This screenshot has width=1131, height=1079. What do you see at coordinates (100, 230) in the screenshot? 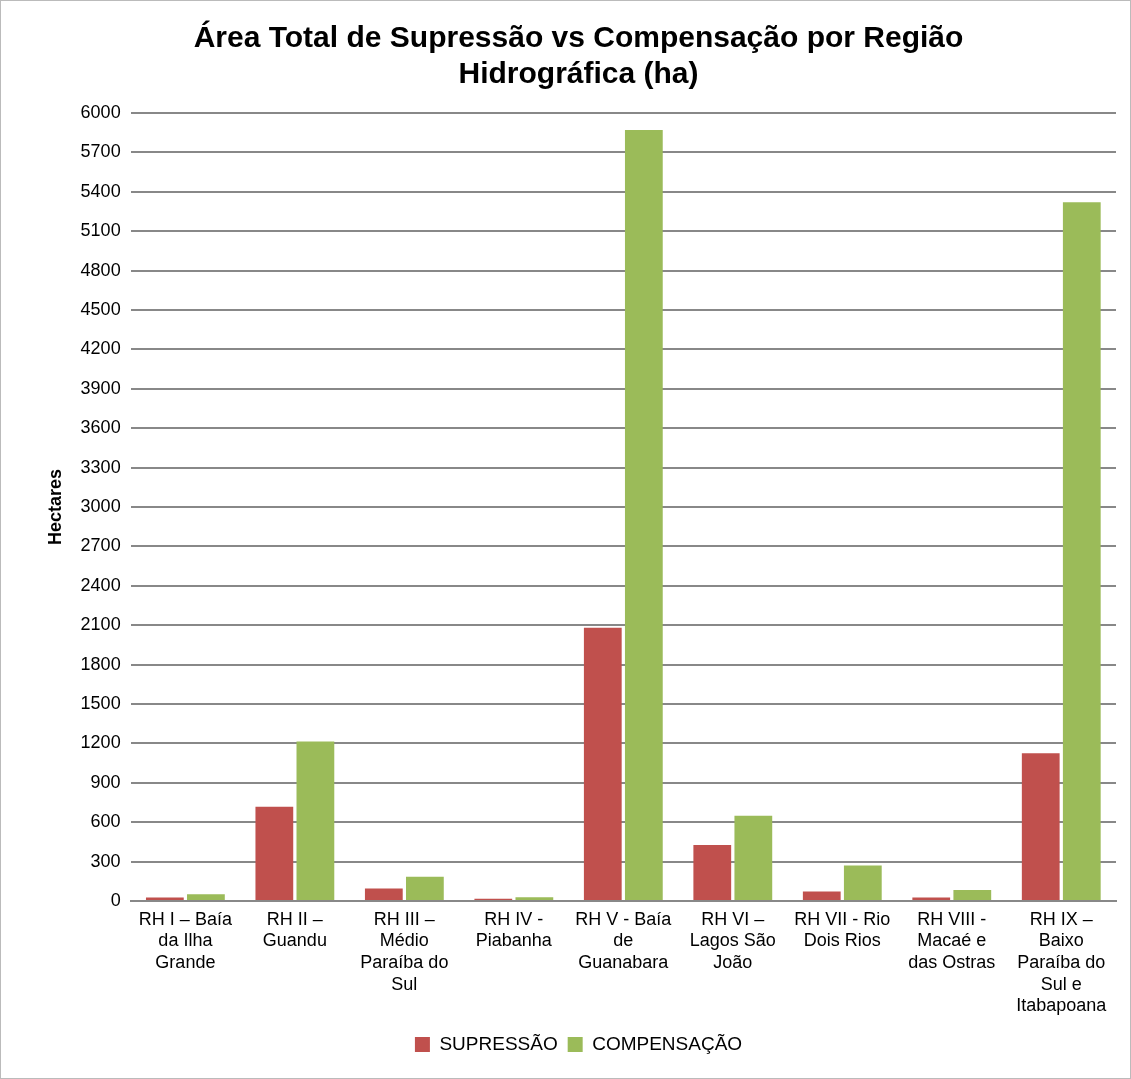
I see `y-tick-label: 5100` at bounding box center [100, 230].